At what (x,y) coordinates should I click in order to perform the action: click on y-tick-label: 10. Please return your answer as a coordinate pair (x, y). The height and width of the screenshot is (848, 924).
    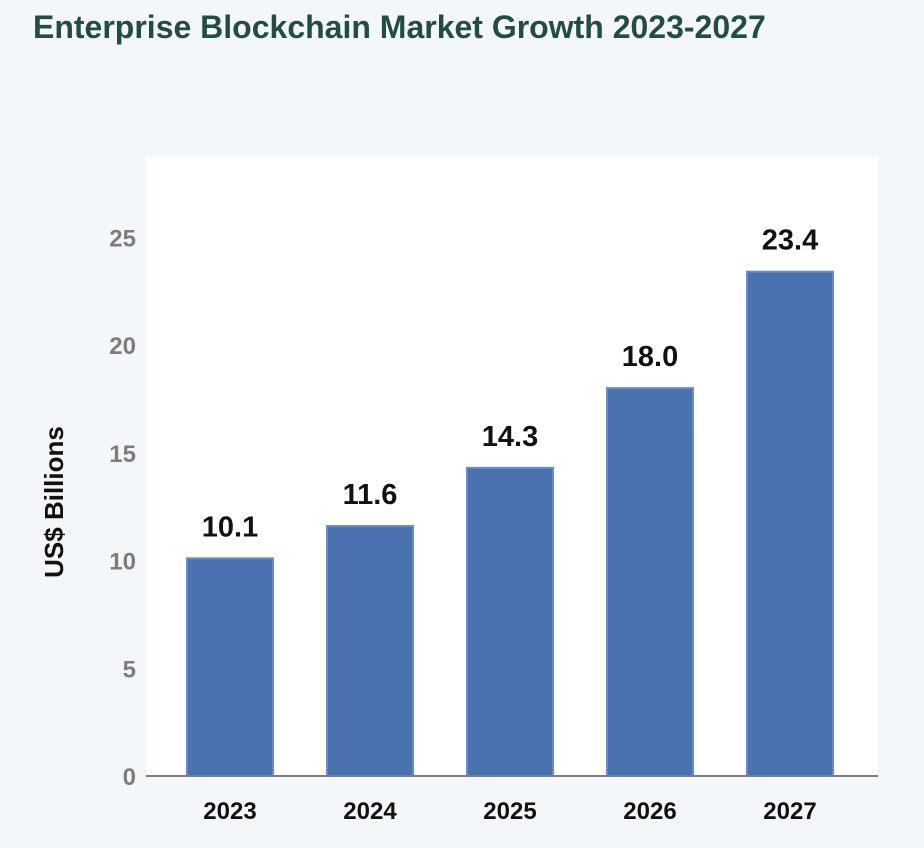
    Looking at the image, I should click on (122, 562).